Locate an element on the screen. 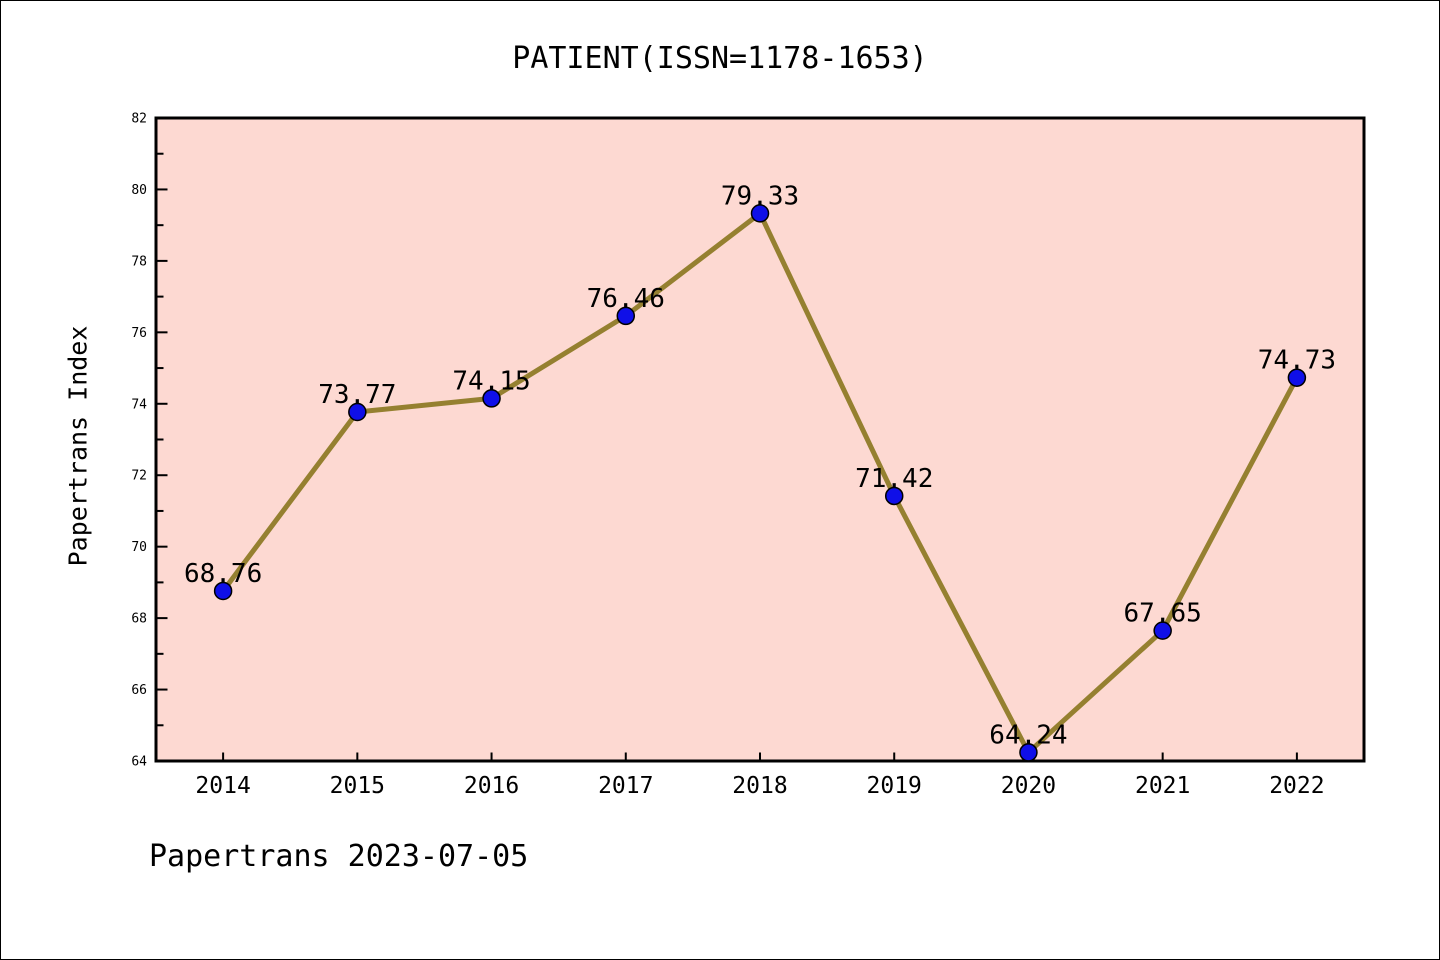  svg-text: 74.15 is located at coordinates (491, 381).